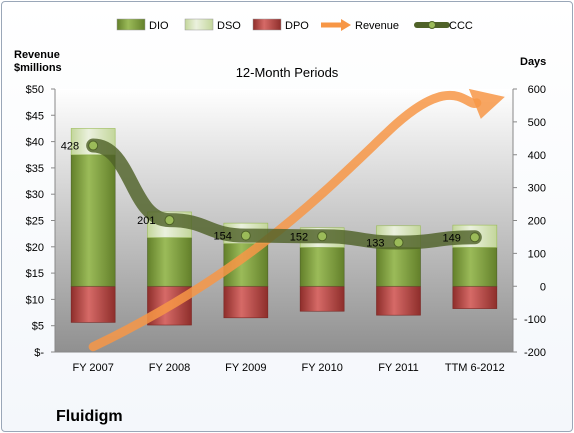 The height and width of the screenshot is (433, 574). I want to click on right-tick-label: 500, so click(537, 123).